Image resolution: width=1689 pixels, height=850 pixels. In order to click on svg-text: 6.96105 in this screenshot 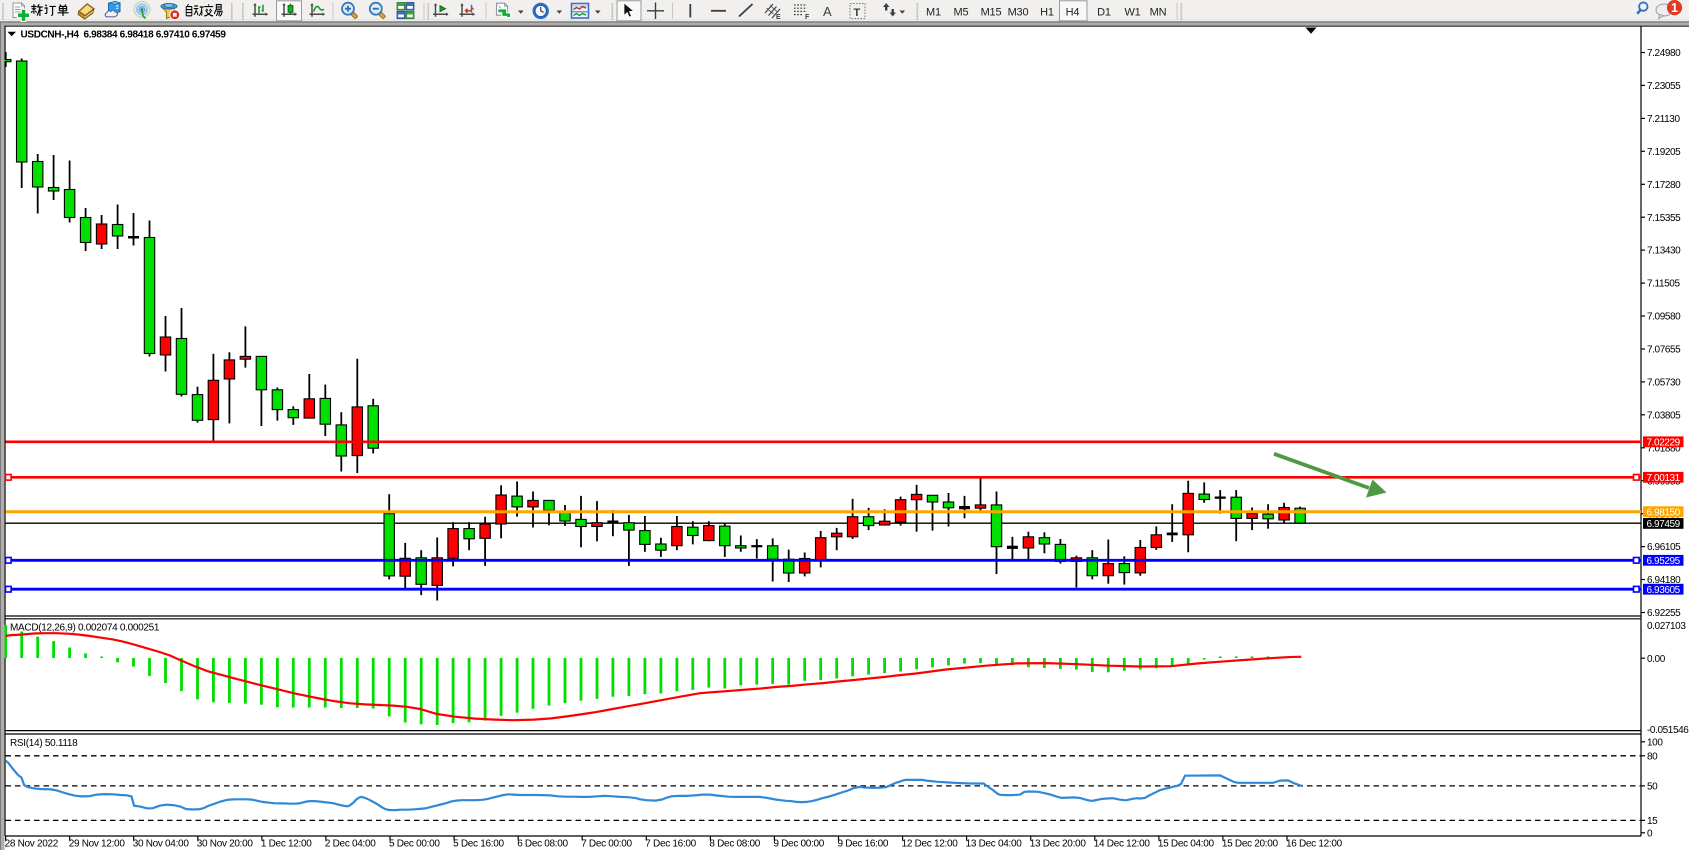, I will do `click(1664, 547)`.